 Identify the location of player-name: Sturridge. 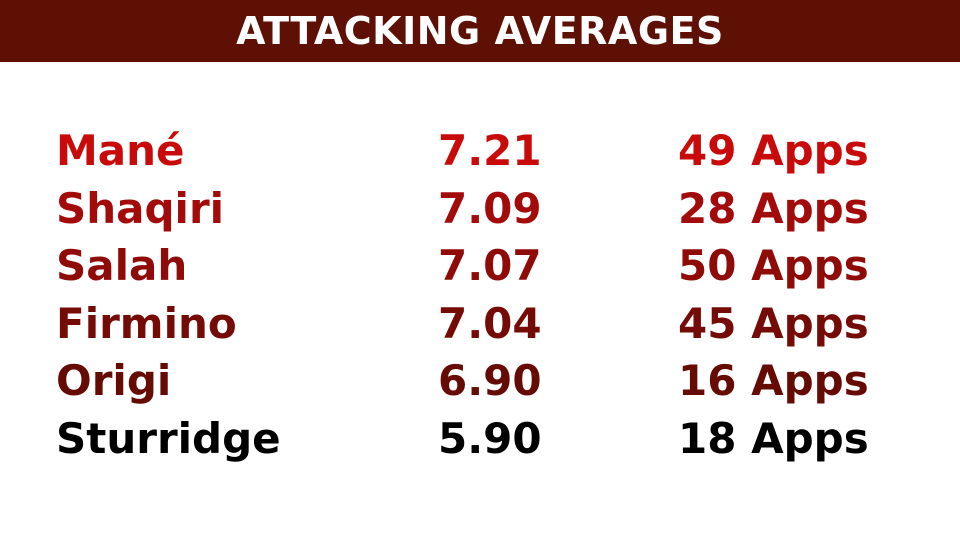
(168, 438).